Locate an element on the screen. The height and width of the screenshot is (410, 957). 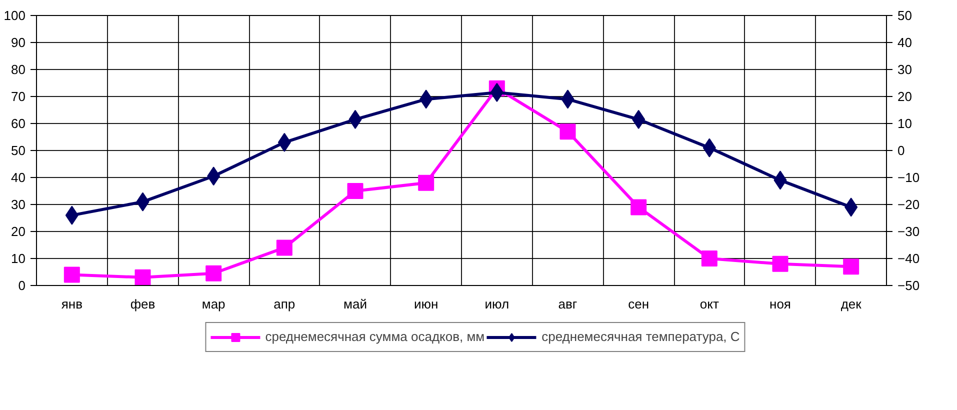
y2-tick-label: −40 is located at coordinates (909, 258).